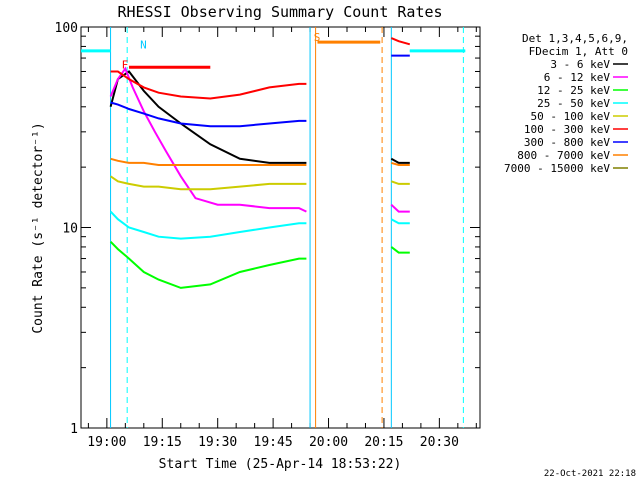 This screenshot has width=640, height=480. I want to click on y-tick-label: 10, so click(70, 229).